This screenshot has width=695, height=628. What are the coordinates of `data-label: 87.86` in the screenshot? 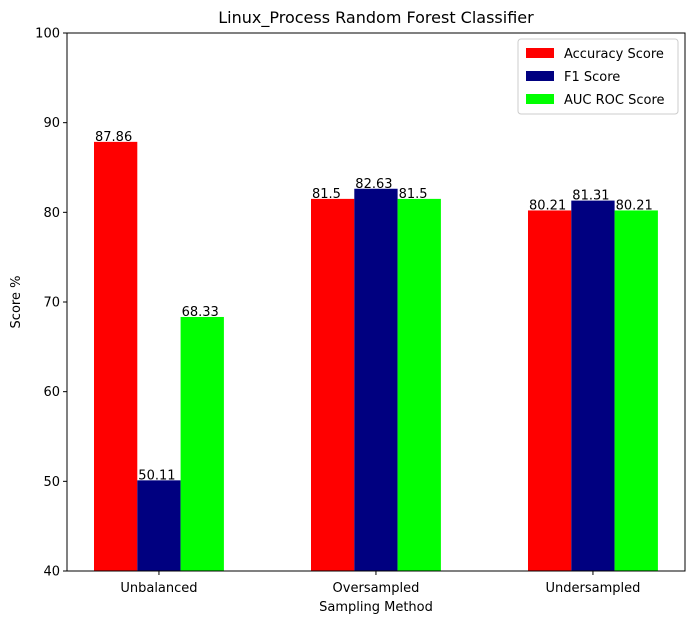 It's located at (113, 137).